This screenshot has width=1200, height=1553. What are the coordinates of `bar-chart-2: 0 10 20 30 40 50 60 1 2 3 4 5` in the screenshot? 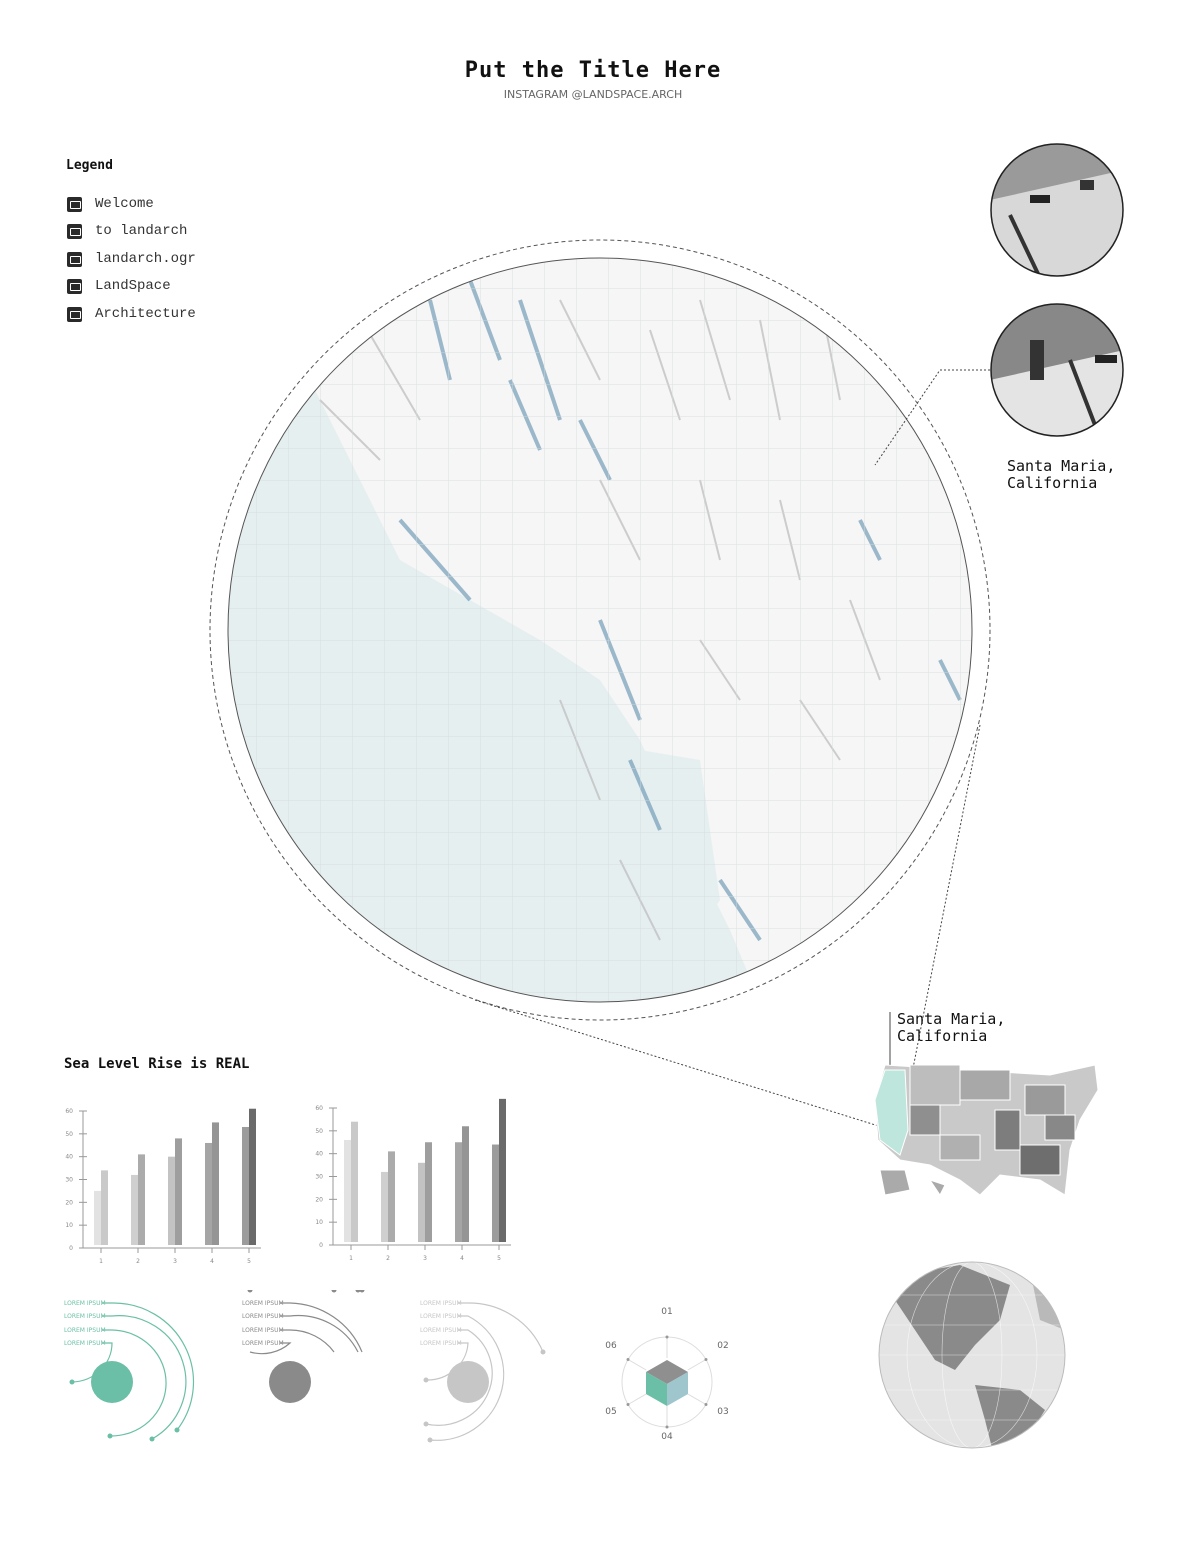 It's located at (413, 1180).